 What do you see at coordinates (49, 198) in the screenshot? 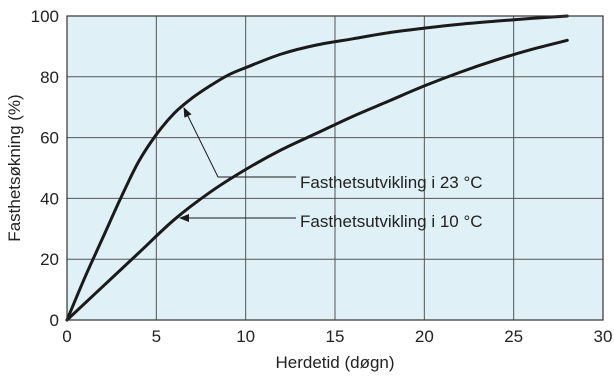
I see `y-tick-label: 40` at bounding box center [49, 198].